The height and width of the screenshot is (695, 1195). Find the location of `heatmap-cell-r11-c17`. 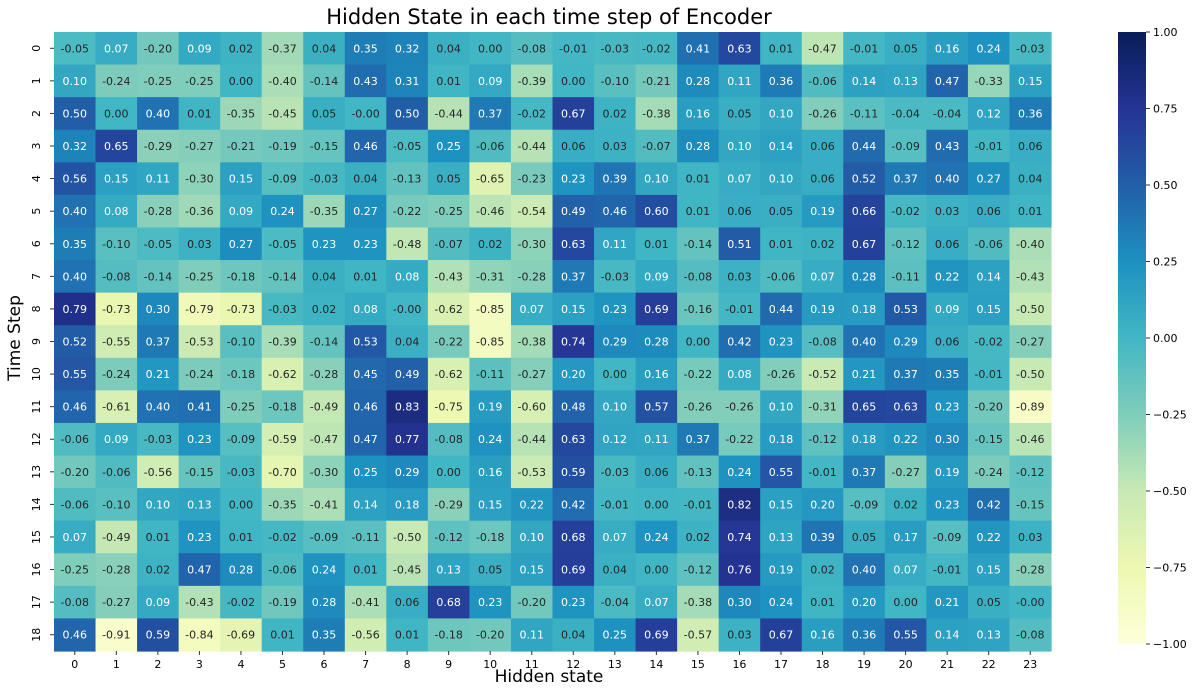

heatmap-cell-r11-c17 is located at coordinates (781, 407).